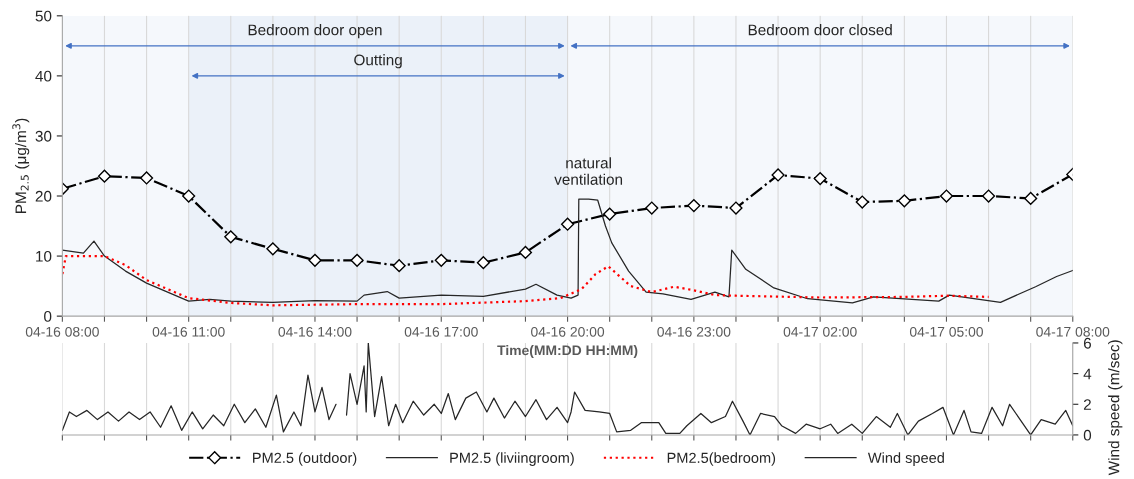 The image size is (1134, 479). What do you see at coordinates (1115, 408) in the screenshot?
I see `y-axis-title: Wind speed (m/sec)` at bounding box center [1115, 408].